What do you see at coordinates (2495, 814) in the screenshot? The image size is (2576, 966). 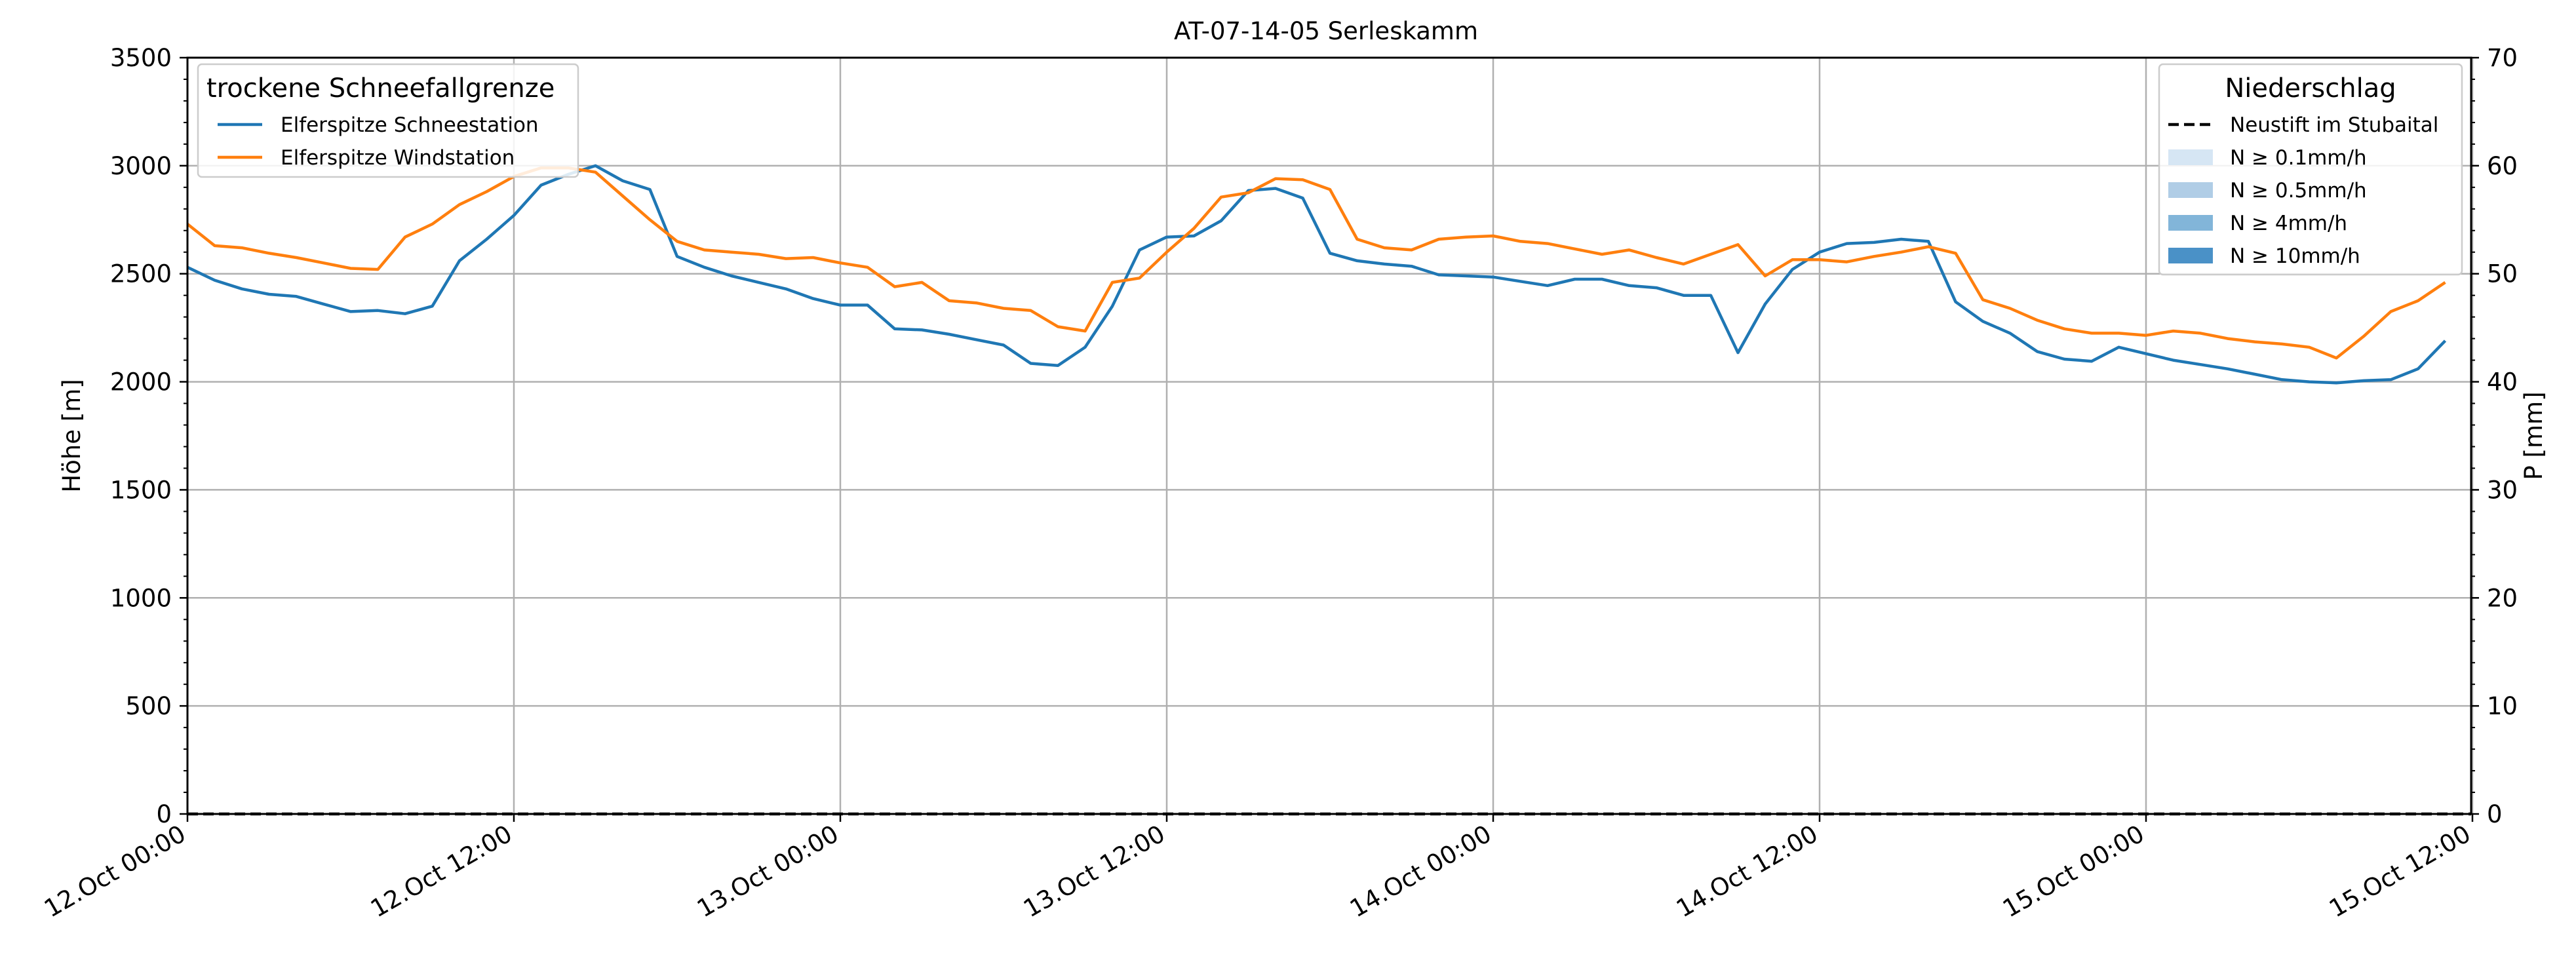 I see `y-right-tick-label: 0` at bounding box center [2495, 814].